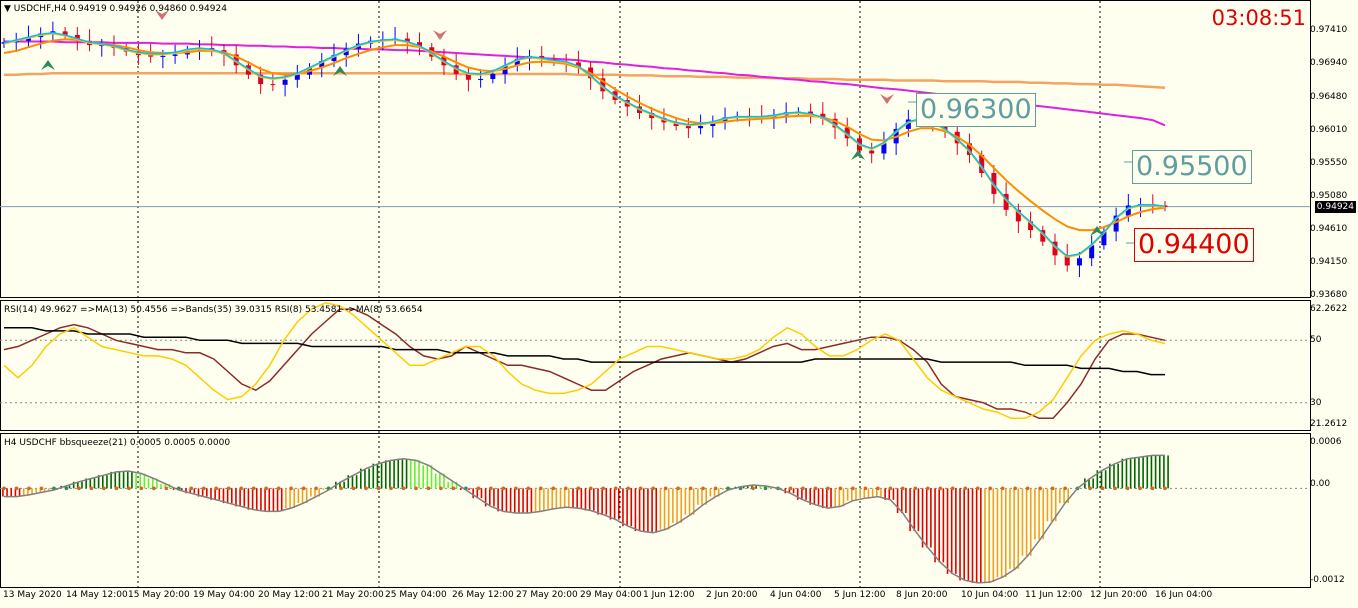 The image size is (1358, 608). I want to click on time-tick: 19 May 04:00, so click(224, 595).